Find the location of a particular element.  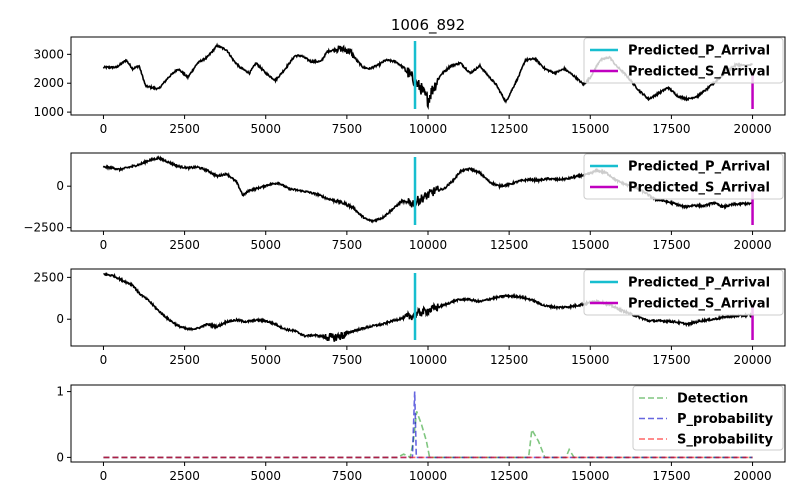

plot-area is located at coordinates (428, 425).